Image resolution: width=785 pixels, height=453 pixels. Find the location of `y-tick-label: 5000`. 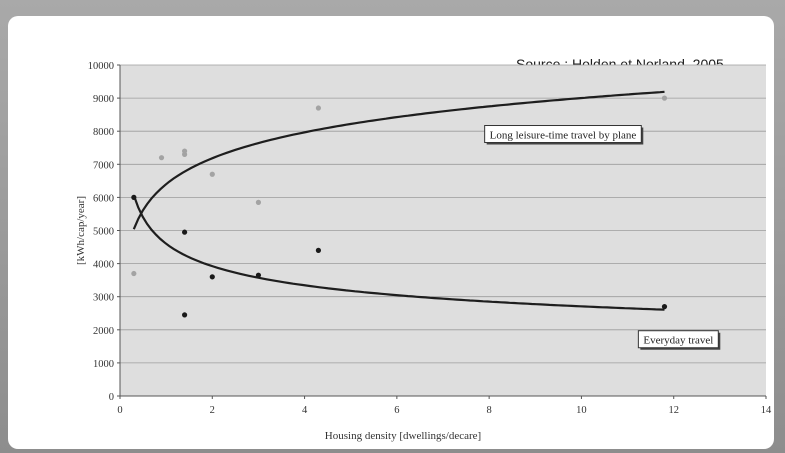

y-tick-label: 5000 is located at coordinates (103, 232).